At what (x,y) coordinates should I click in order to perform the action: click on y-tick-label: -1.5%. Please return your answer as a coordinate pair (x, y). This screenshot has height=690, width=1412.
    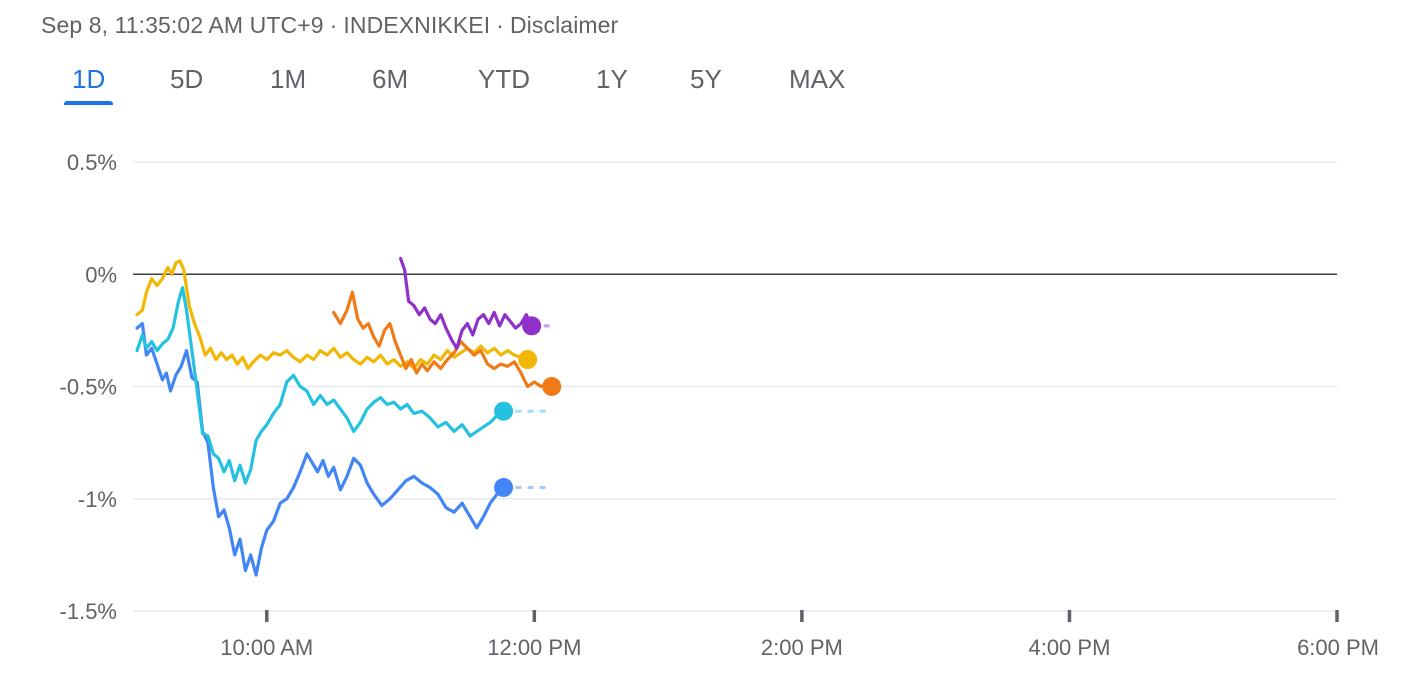
    Looking at the image, I should click on (88, 611).